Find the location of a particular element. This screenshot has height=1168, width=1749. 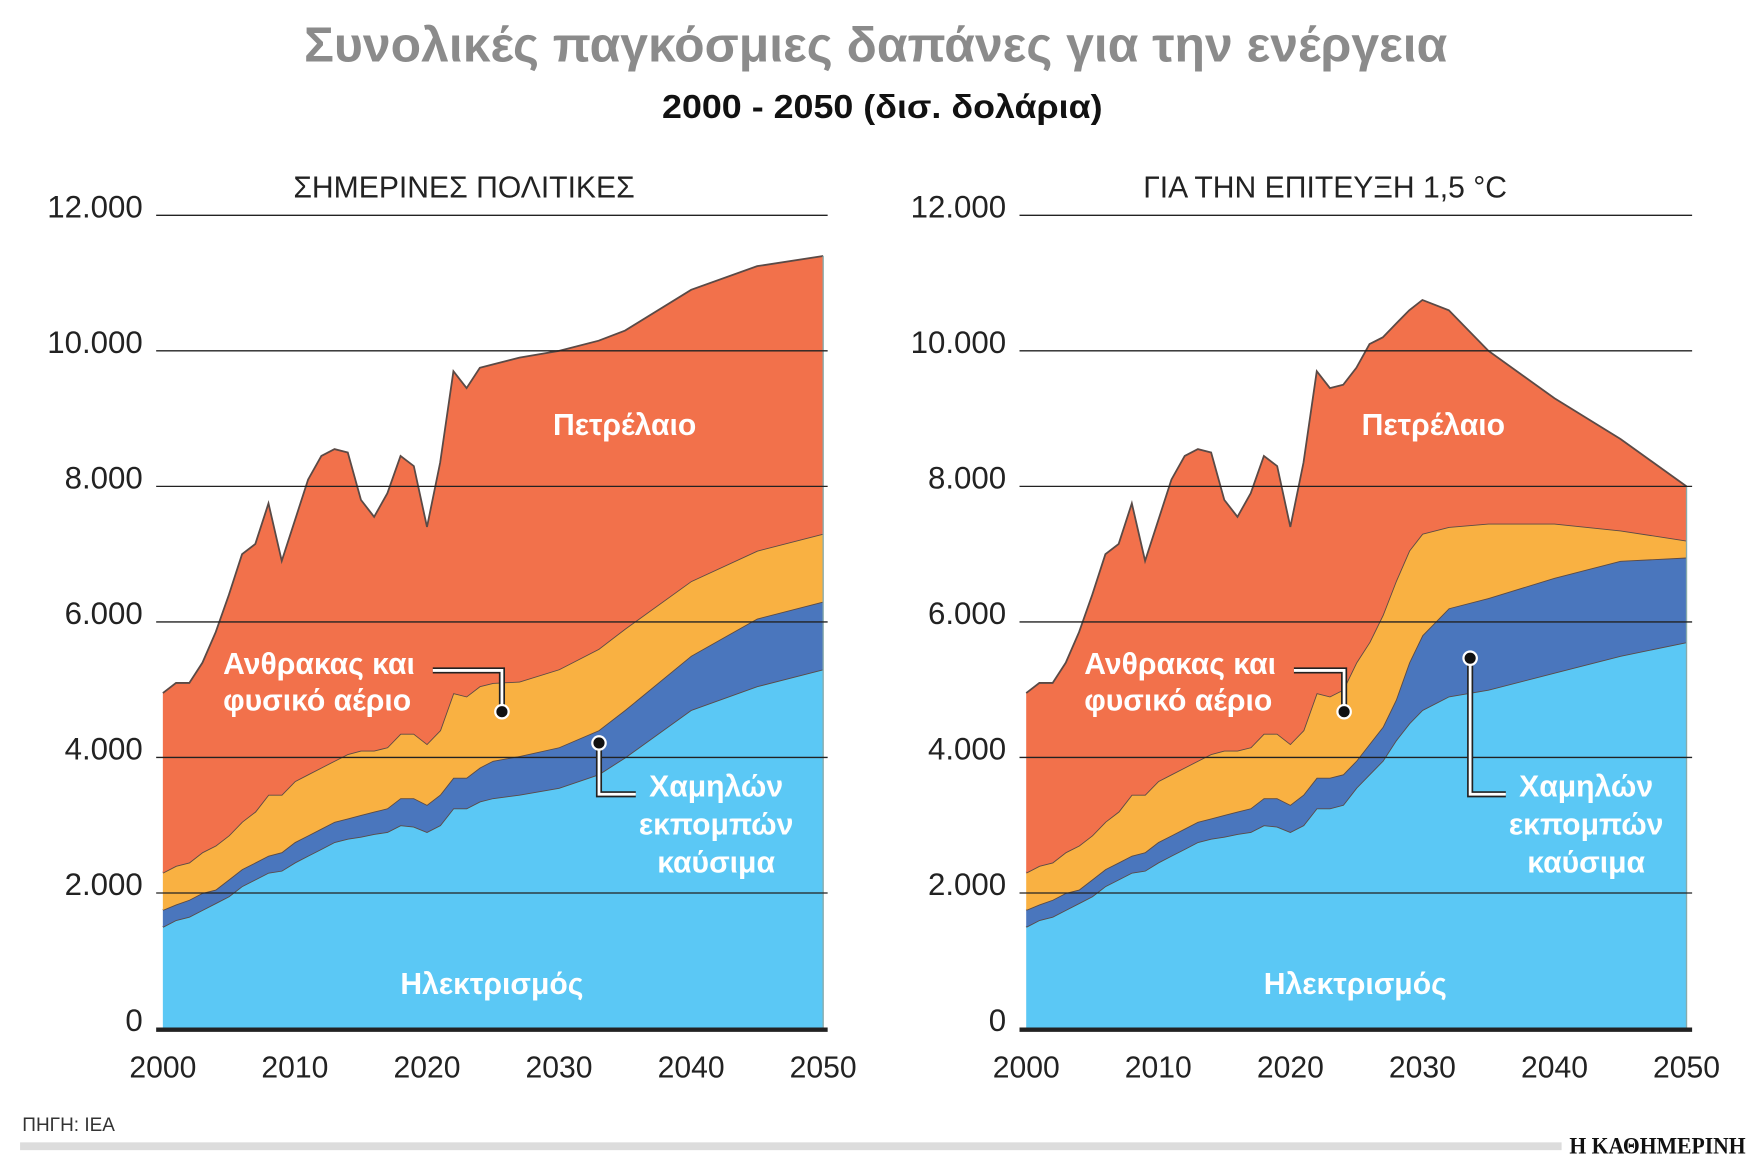

chart-subtitle: 2000 - 2050 (δισ. δολάρια) is located at coordinates (882, 107).